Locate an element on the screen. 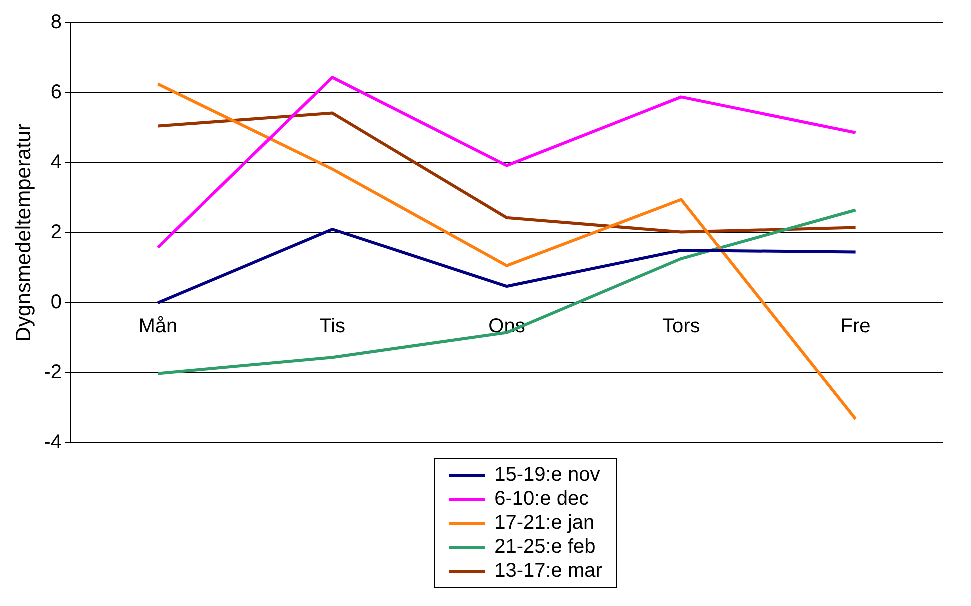 This screenshot has height=606, width=971. y-tick-label: 2 is located at coordinates (56, 233).